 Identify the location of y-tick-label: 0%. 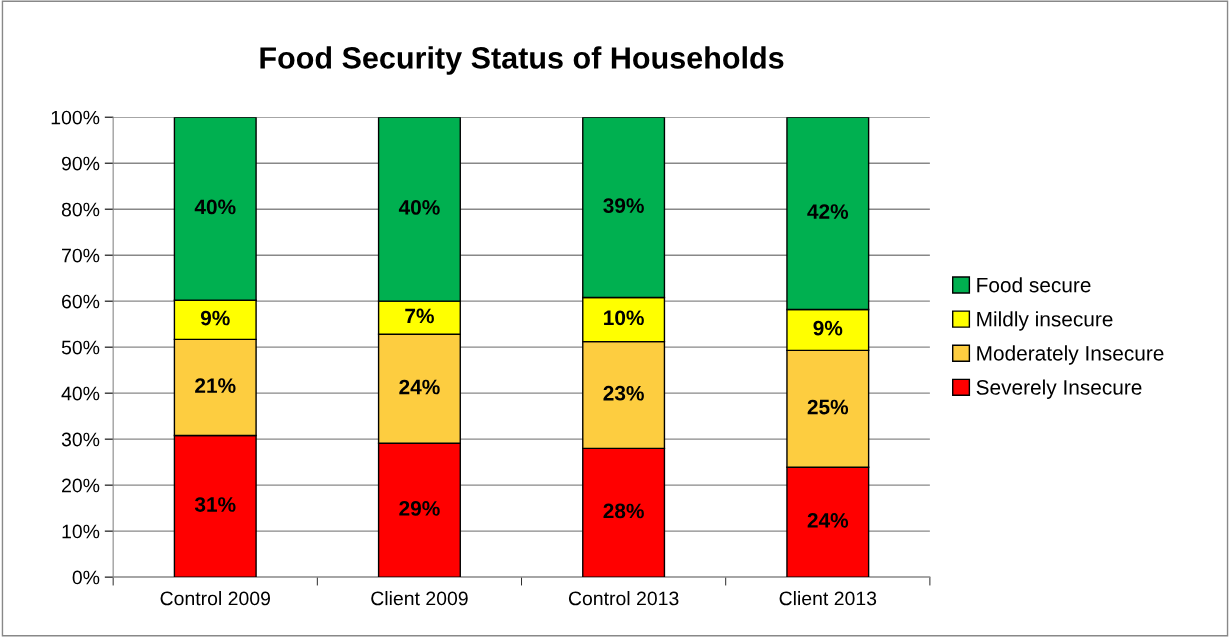
(86, 577).